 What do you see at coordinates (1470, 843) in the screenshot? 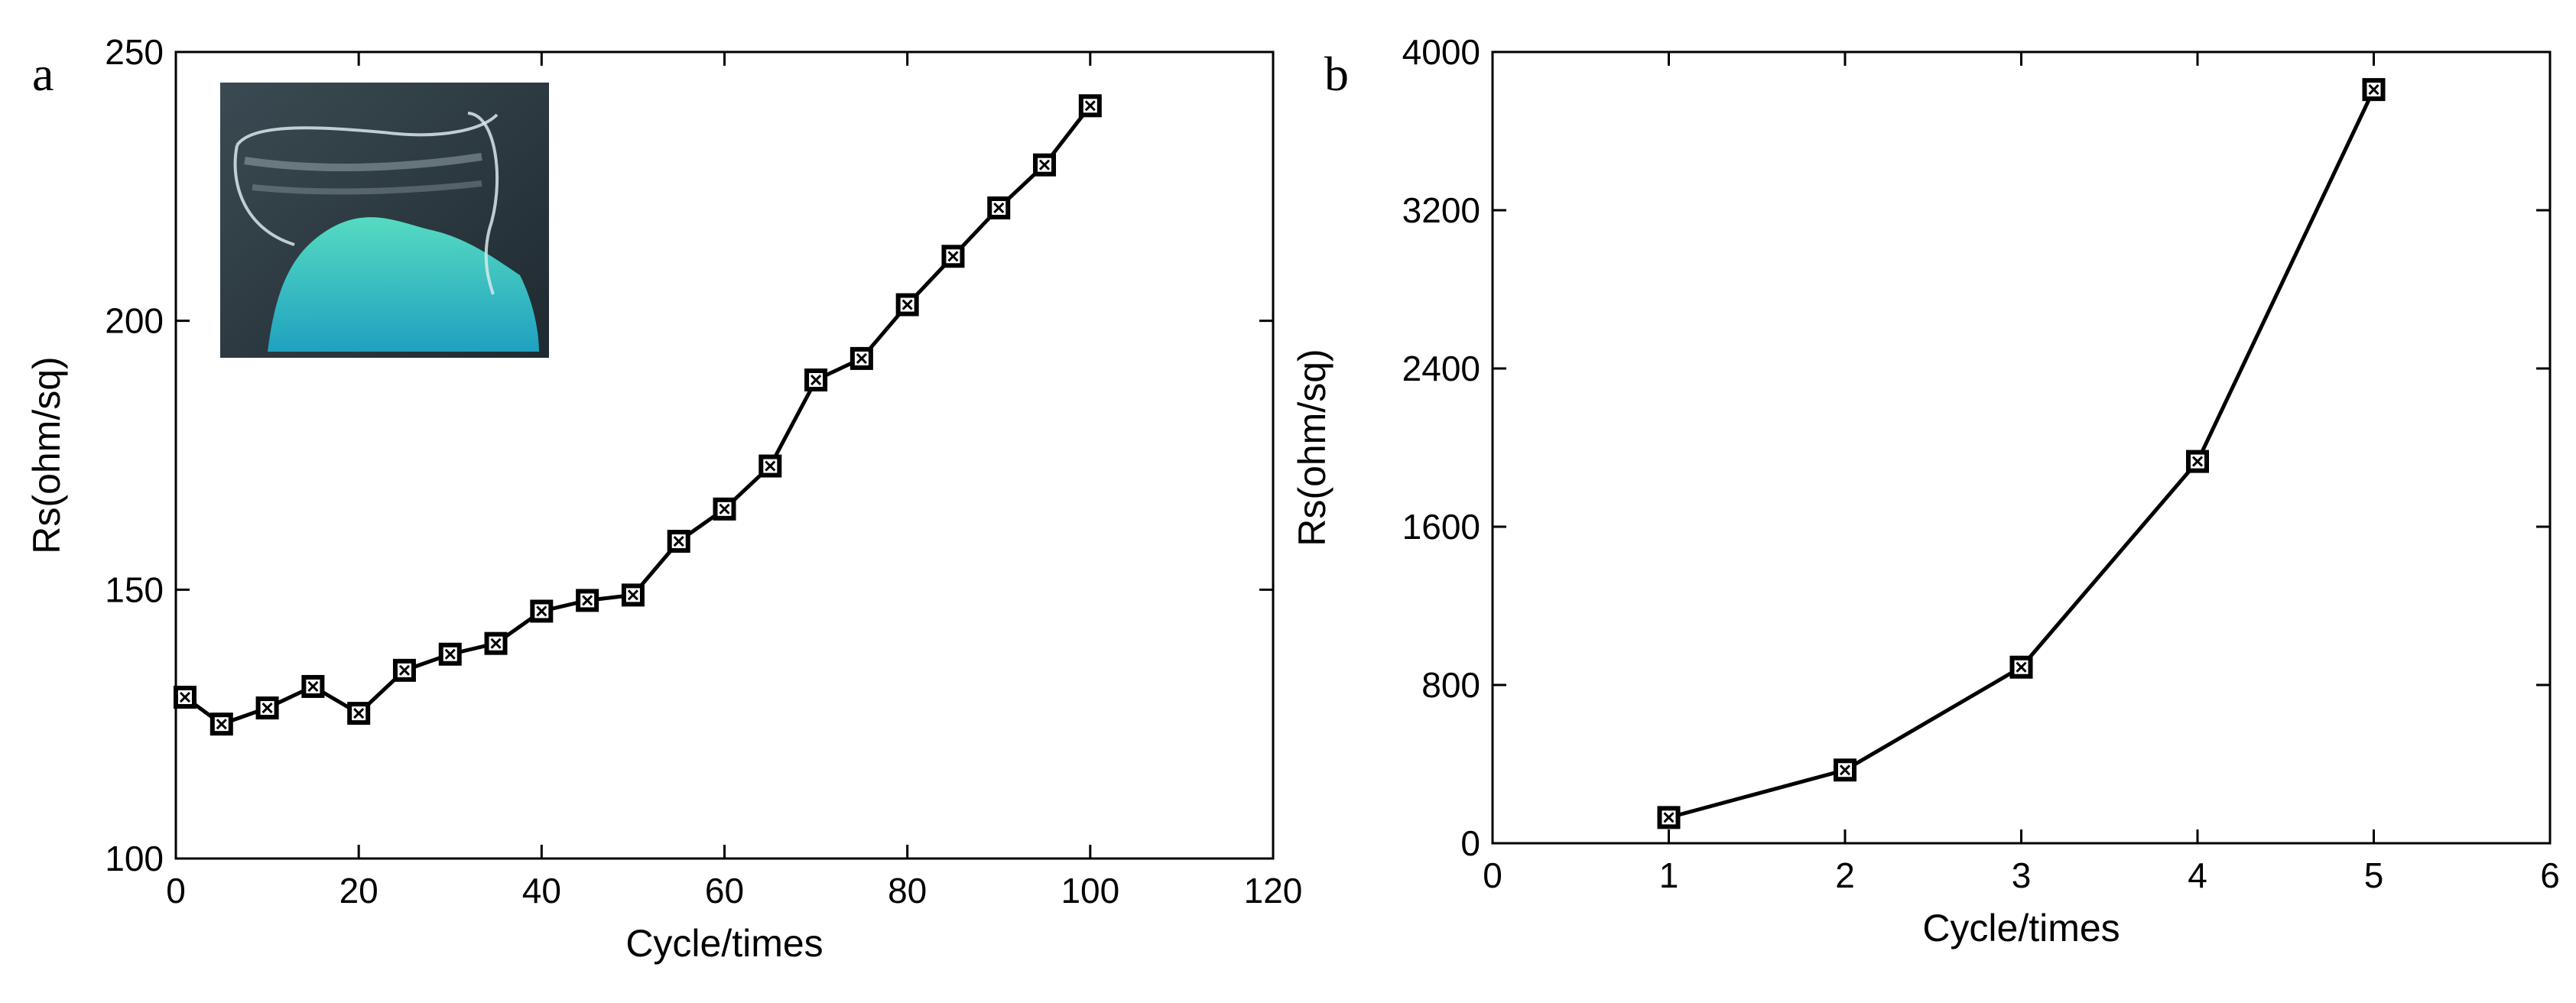
I see `y-tick-label: 0` at bounding box center [1470, 843].